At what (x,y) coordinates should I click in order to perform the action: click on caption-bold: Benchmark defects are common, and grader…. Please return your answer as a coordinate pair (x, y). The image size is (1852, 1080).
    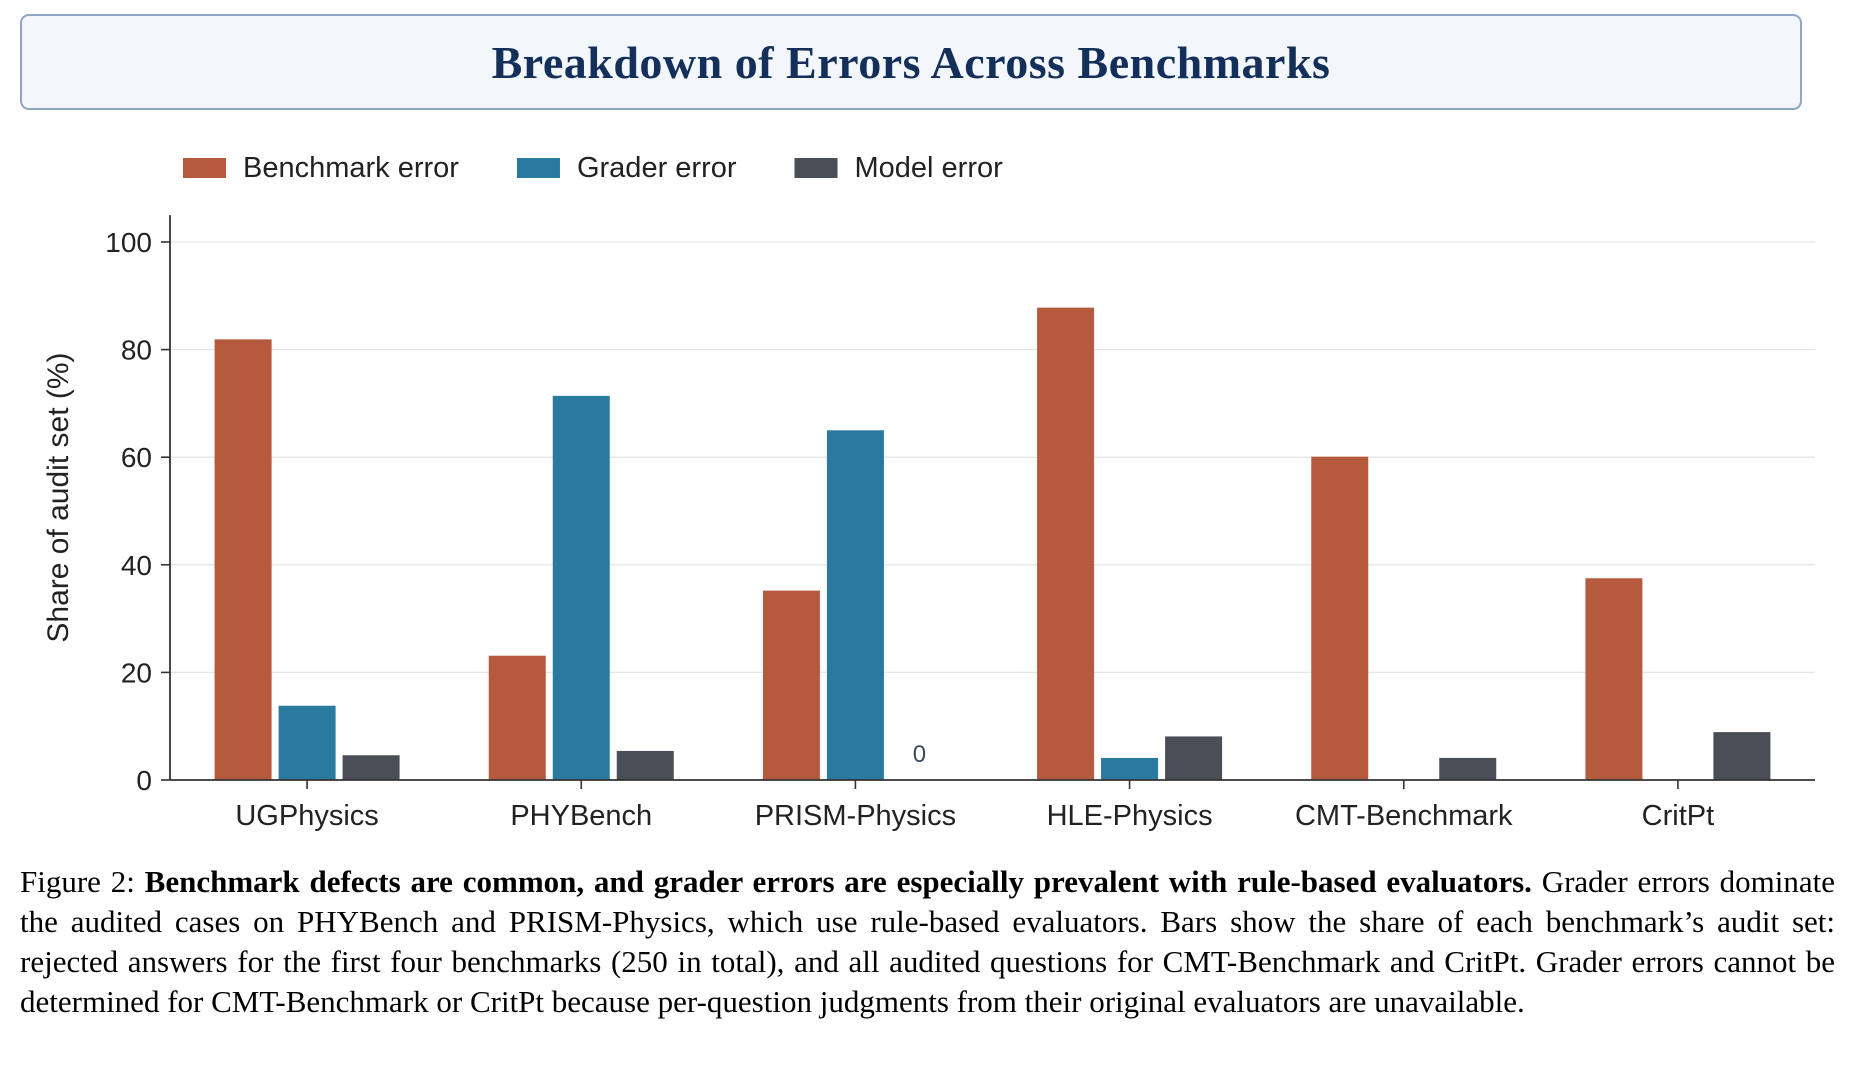
    Looking at the image, I should click on (838, 881).